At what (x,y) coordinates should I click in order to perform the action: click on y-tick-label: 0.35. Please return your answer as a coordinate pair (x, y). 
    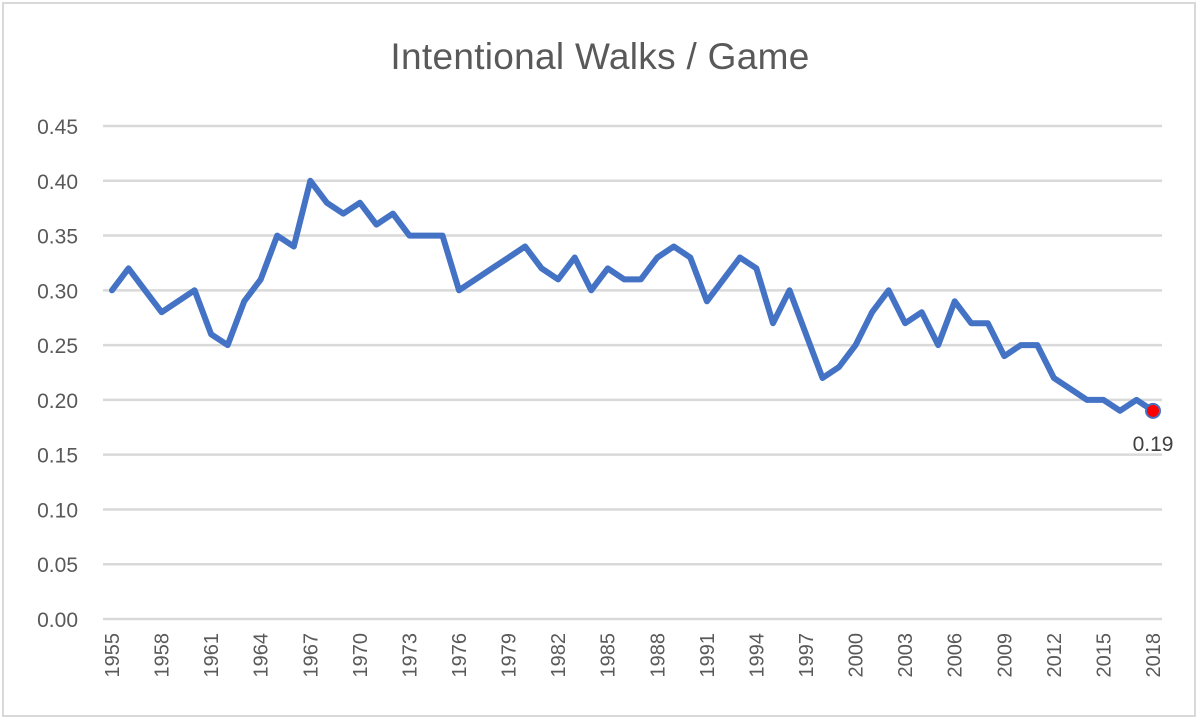
    Looking at the image, I should click on (57, 237).